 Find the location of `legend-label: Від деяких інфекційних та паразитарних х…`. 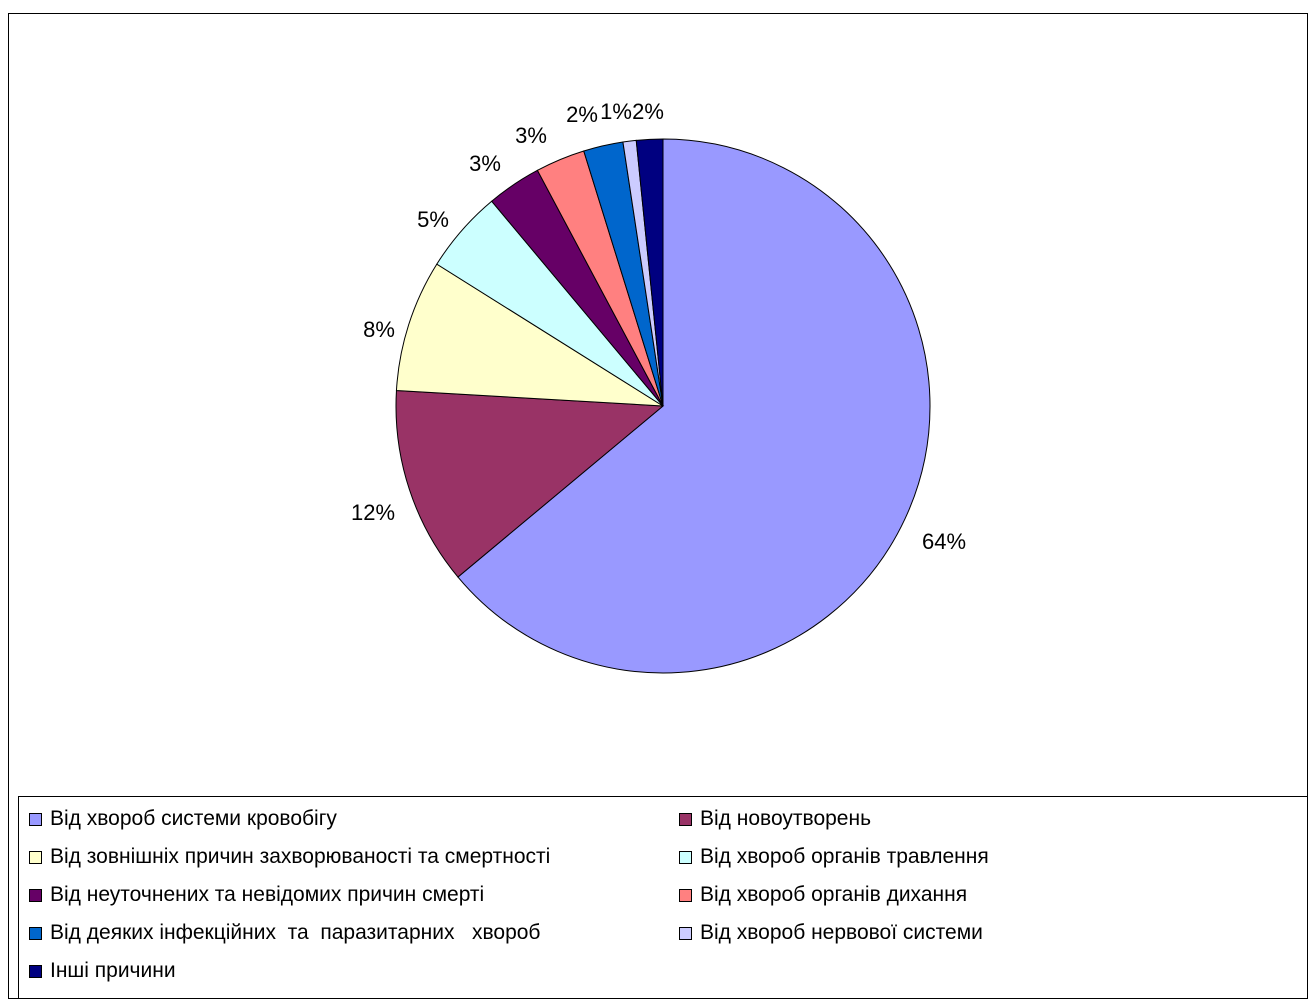

legend-label: Від деяких інфекційних та паразитарних х… is located at coordinates (295, 932).